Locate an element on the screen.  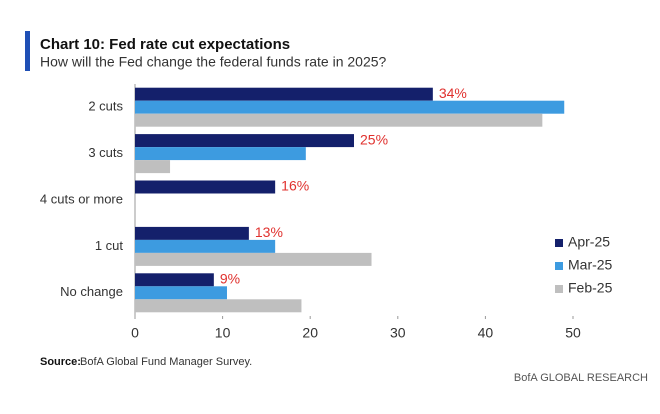
y-tick-label: 3 cuts is located at coordinates (105, 152).